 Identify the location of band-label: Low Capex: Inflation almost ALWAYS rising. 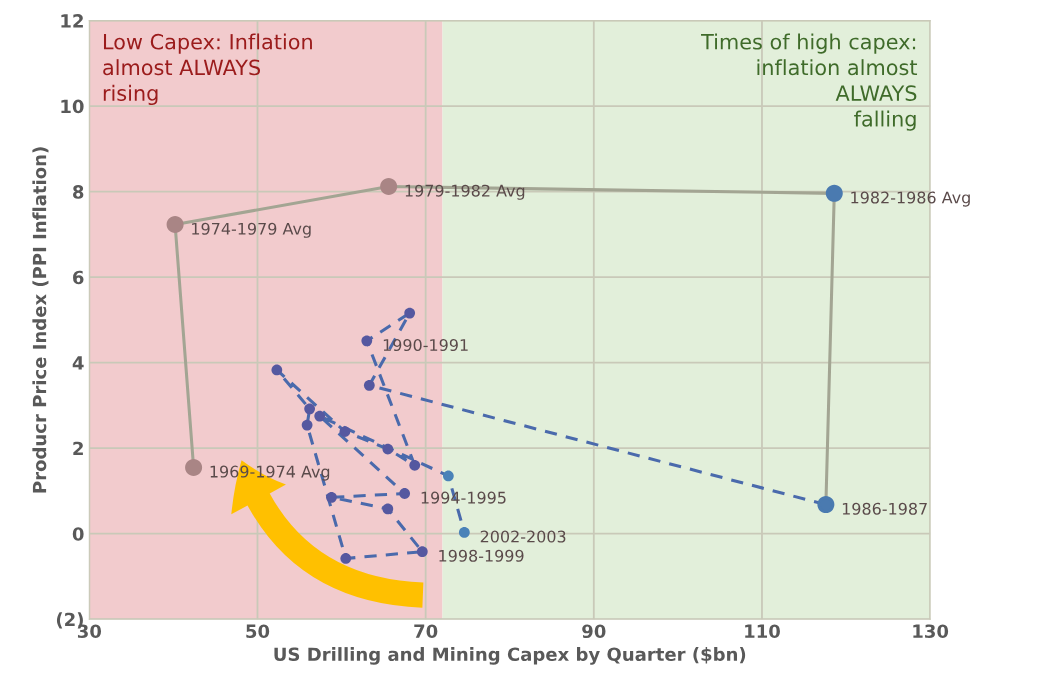
(207, 69).